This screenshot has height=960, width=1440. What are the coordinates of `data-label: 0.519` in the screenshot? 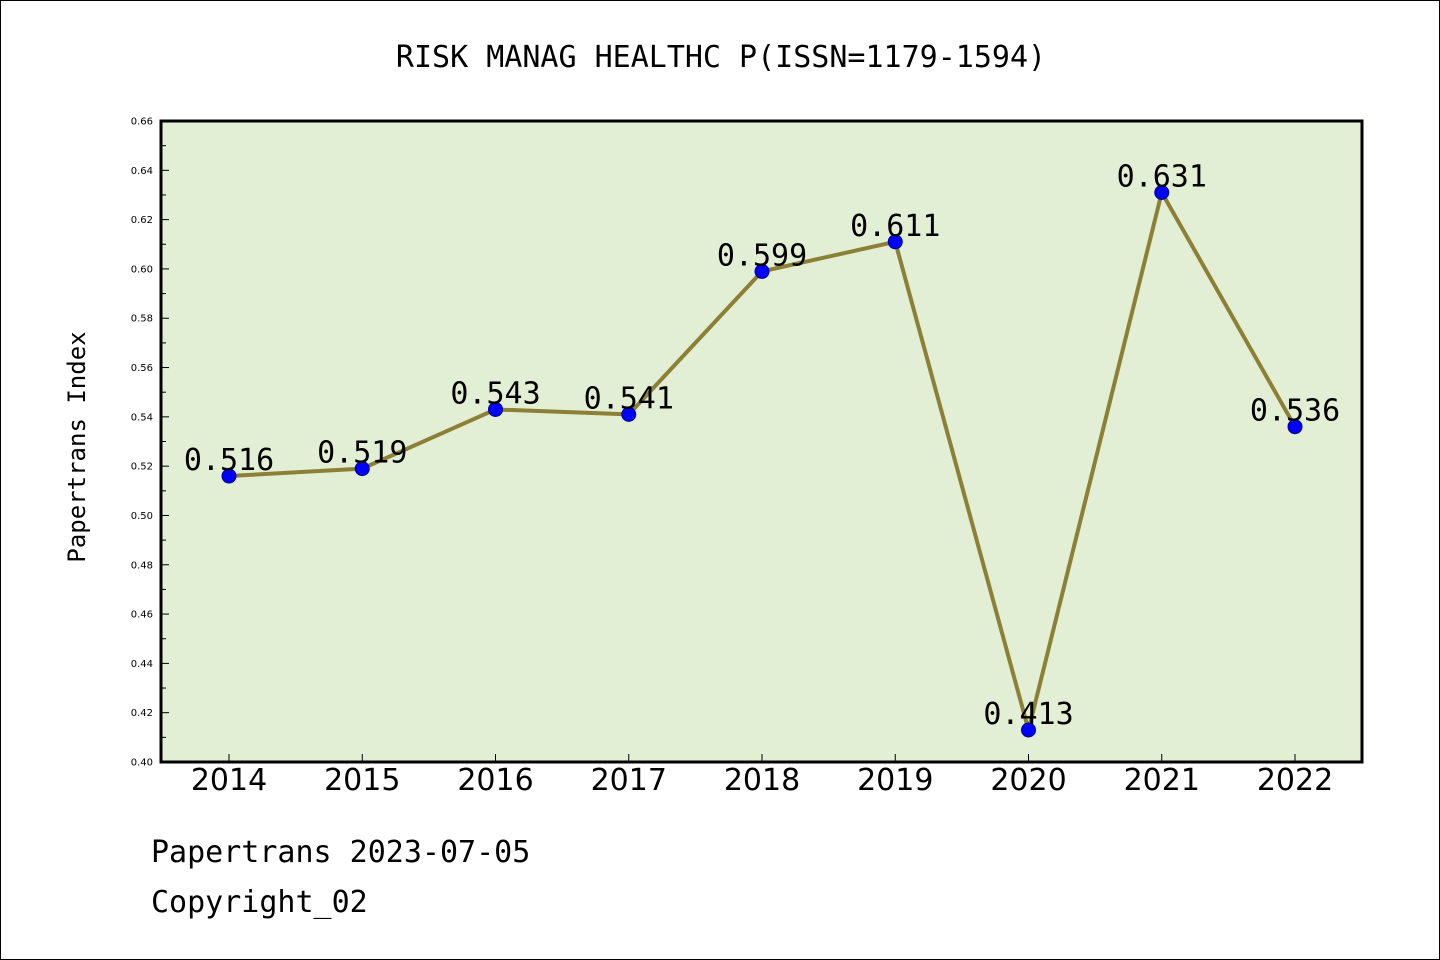 It's located at (362, 453).